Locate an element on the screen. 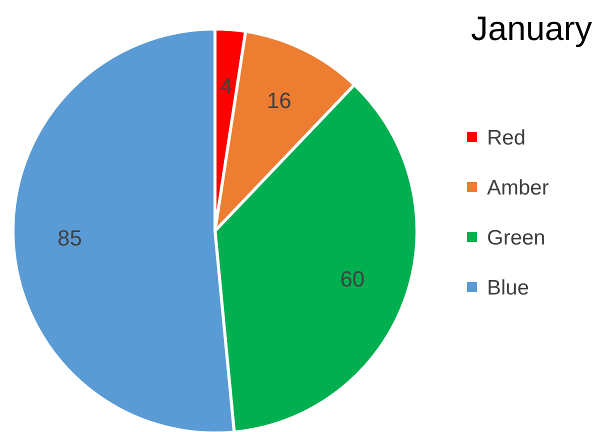 The image size is (600, 432). legend-label: Green is located at coordinates (516, 238).